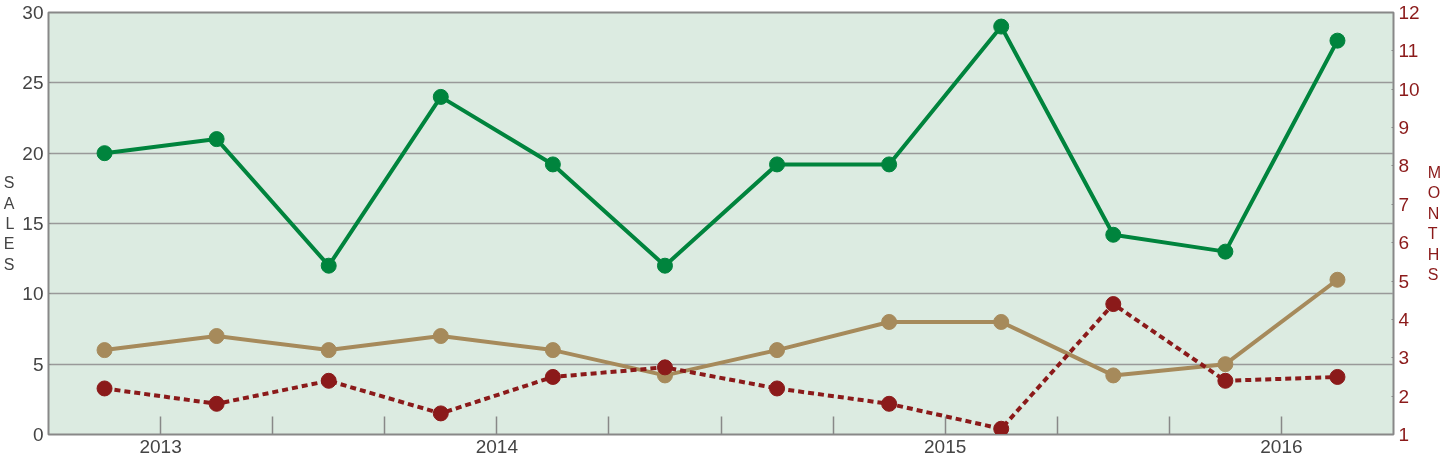 Image resolution: width=1443 pixels, height=455 pixels. Describe the element at coordinates (160, 445) in the screenshot. I see `text: 2013` at that location.